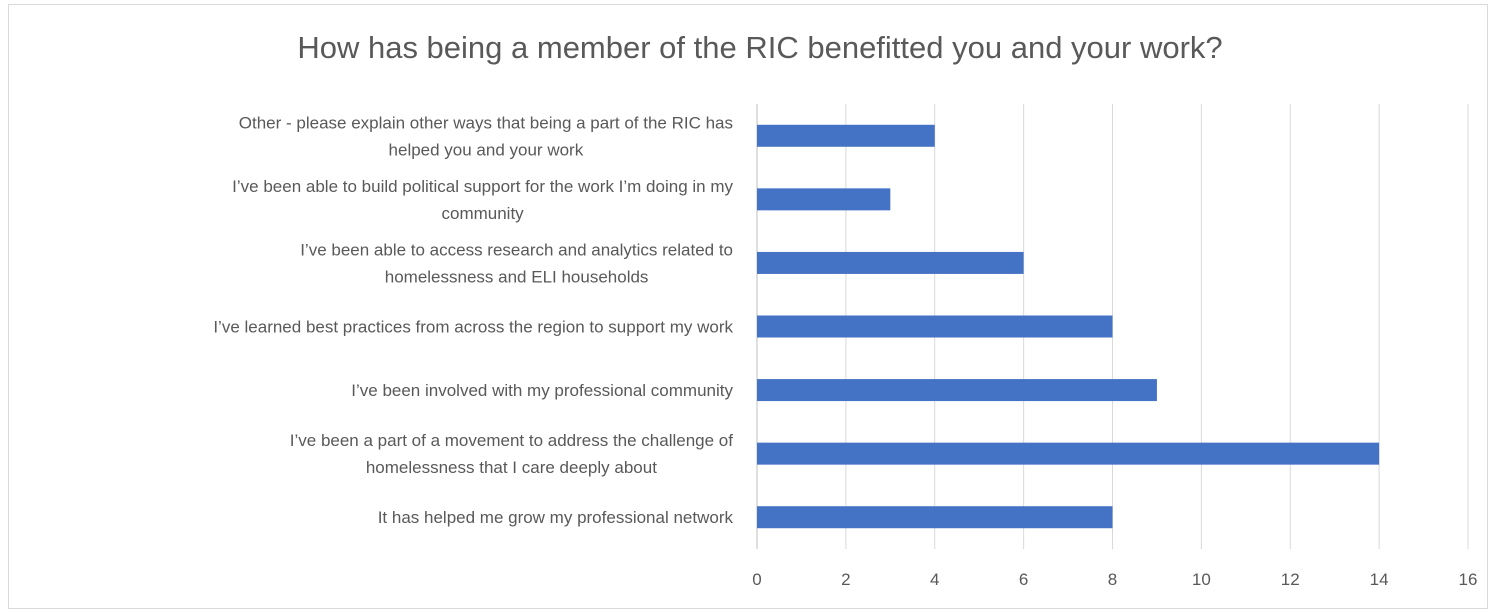 This screenshot has height=613, width=1496. Describe the element at coordinates (1468, 579) in the screenshot. I see `x-tick-label: 16` at that location.